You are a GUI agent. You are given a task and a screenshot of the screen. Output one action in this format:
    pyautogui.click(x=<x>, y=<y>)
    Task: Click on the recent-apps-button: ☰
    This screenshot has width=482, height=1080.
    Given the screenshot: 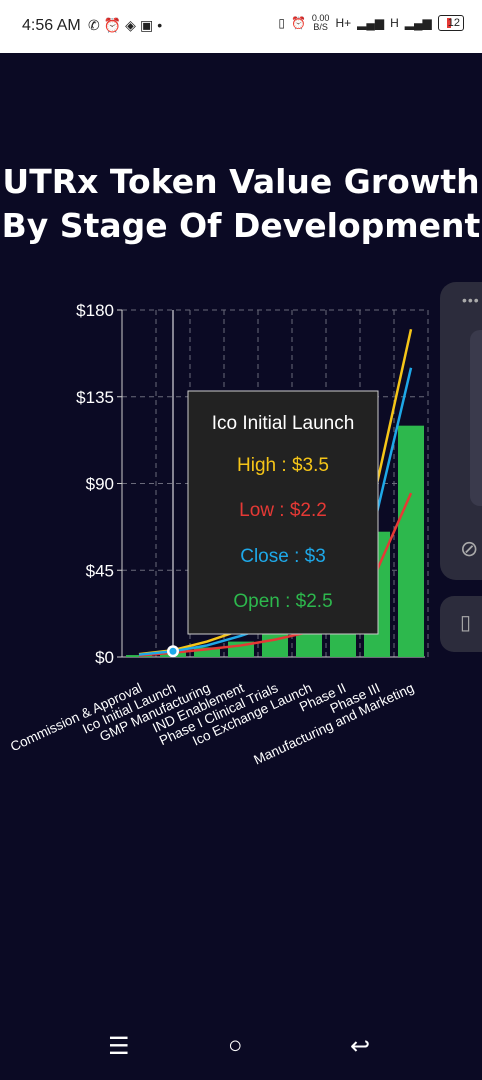 What is the action you would take?
    pyautogui.click(x=119, y=1046)
    